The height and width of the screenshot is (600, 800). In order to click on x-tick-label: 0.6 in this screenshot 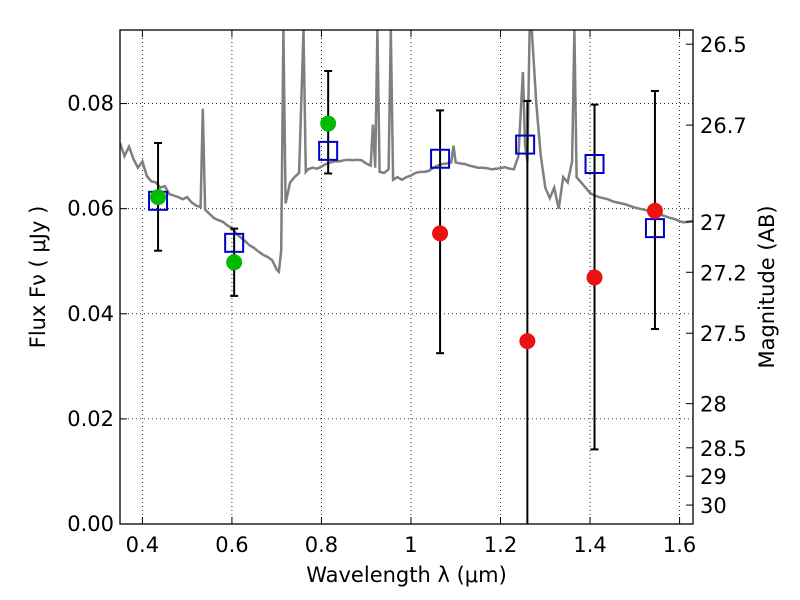, I will do `click(231, 545)`.